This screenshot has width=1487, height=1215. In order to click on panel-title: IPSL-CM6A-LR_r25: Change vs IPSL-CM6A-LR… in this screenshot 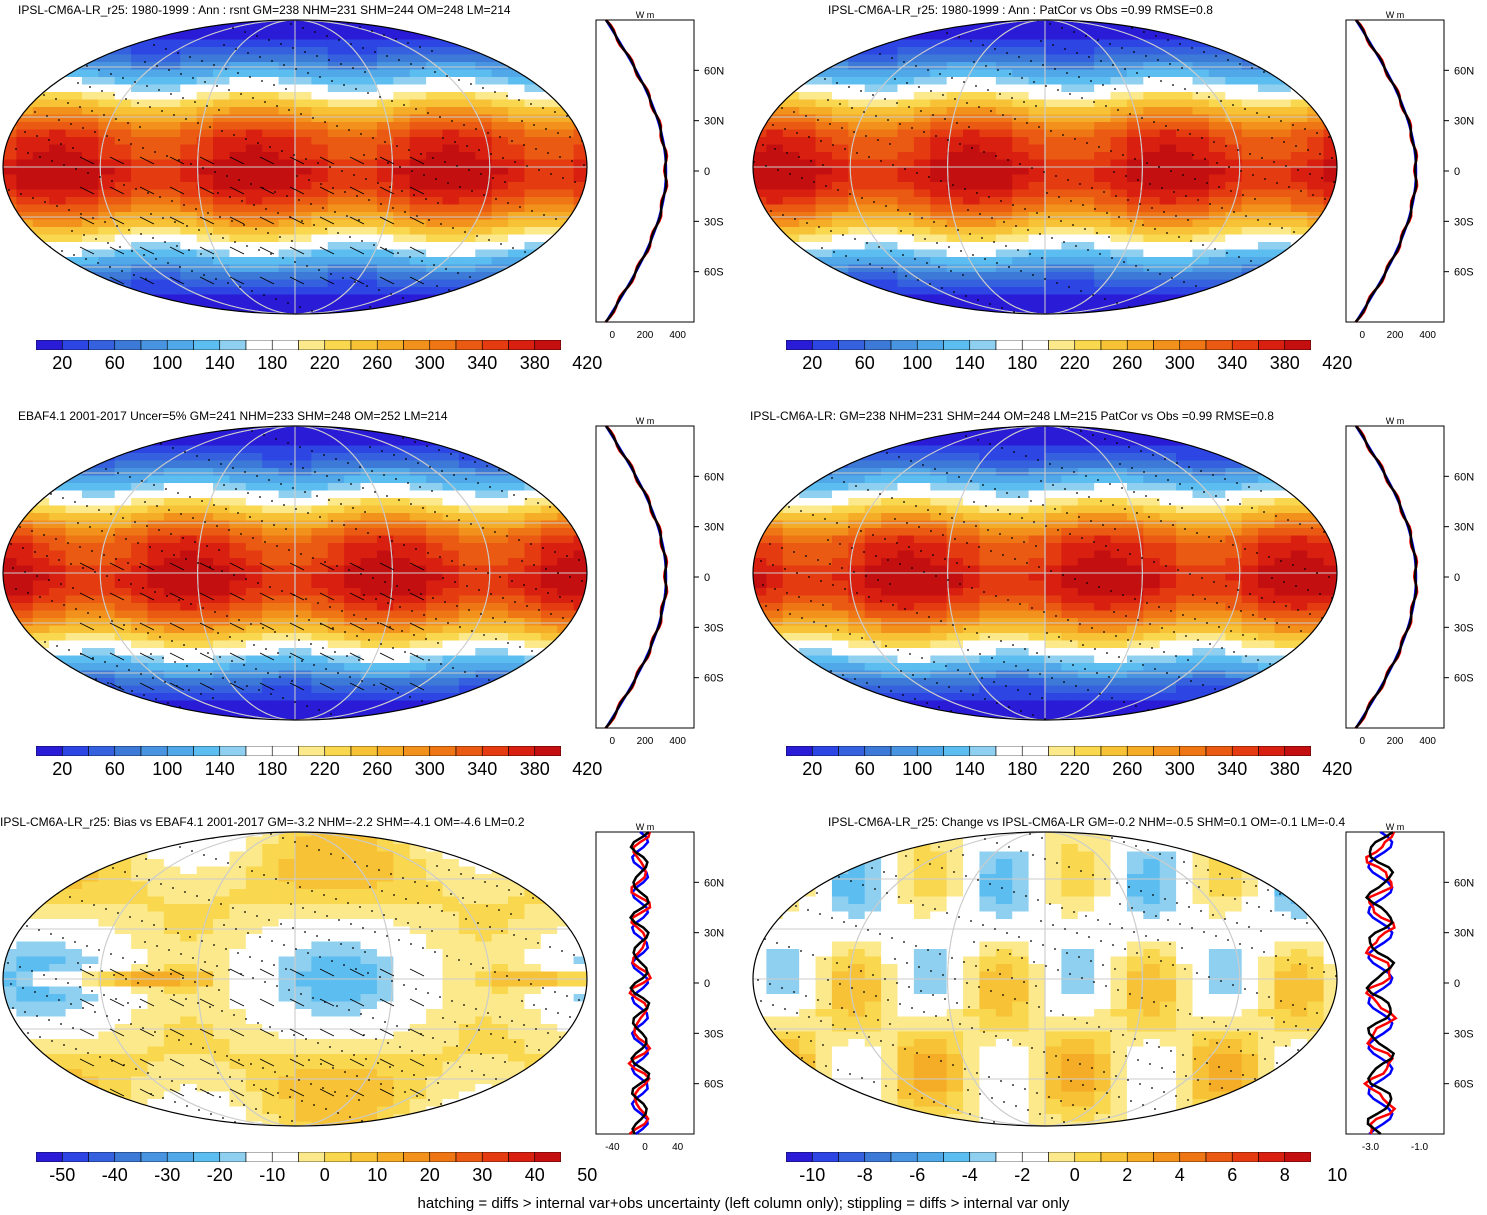, I will do `click(1087, 822)`.